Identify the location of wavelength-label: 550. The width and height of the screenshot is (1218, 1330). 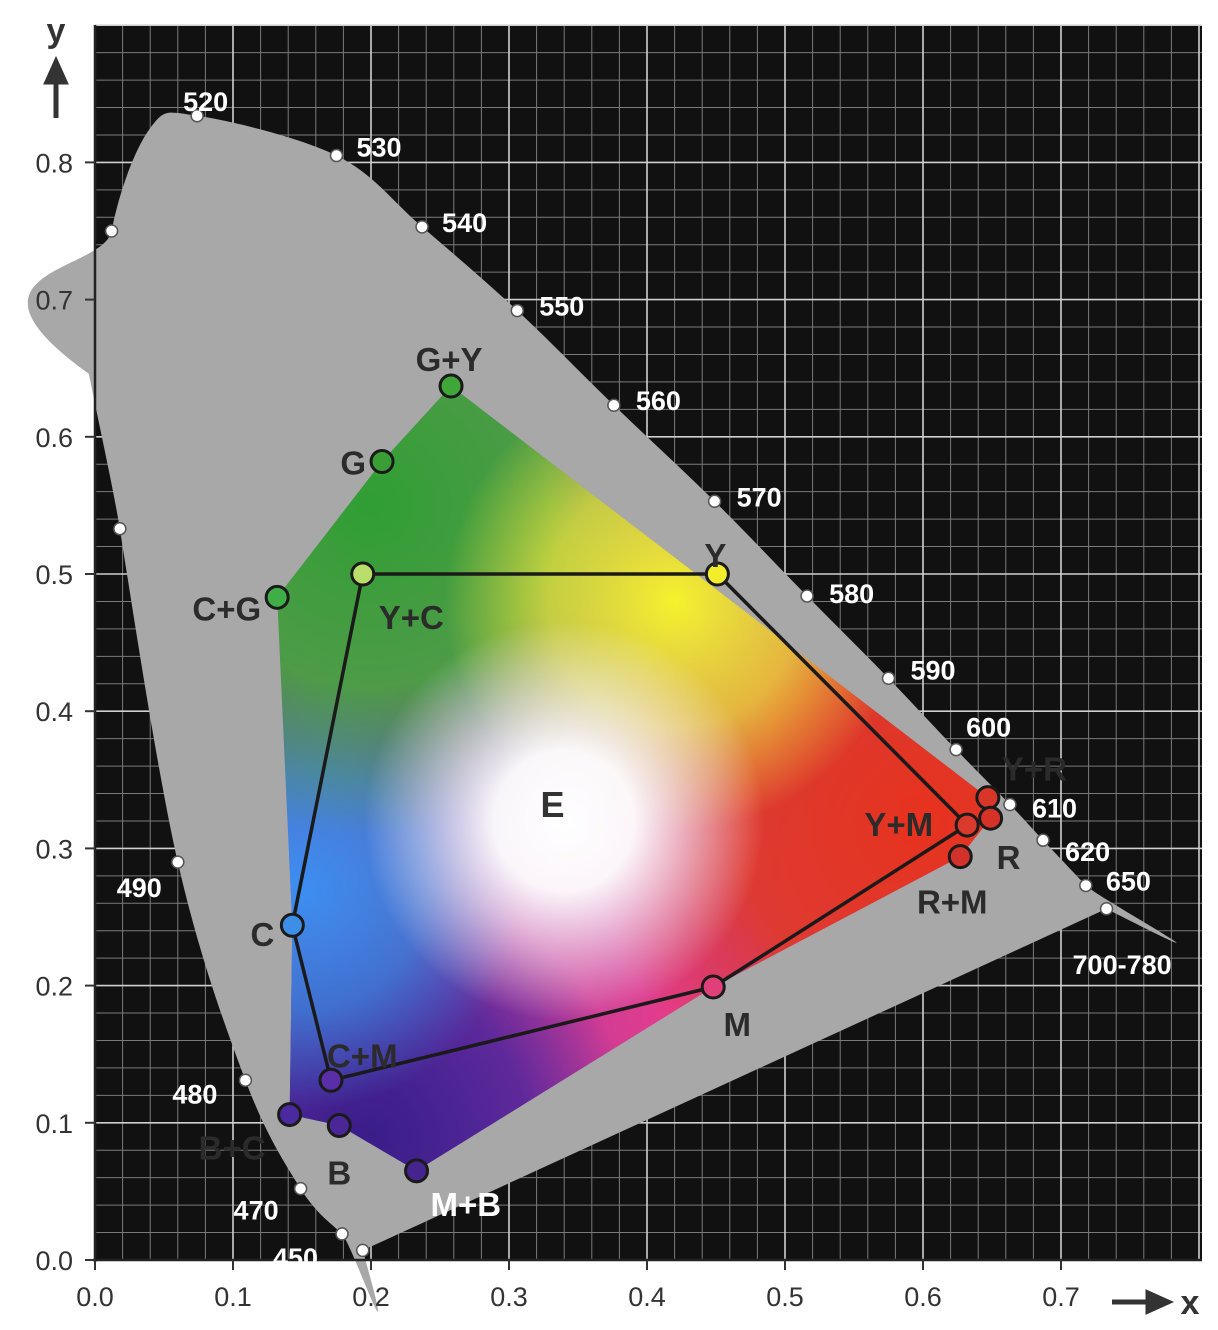
(561, 307).